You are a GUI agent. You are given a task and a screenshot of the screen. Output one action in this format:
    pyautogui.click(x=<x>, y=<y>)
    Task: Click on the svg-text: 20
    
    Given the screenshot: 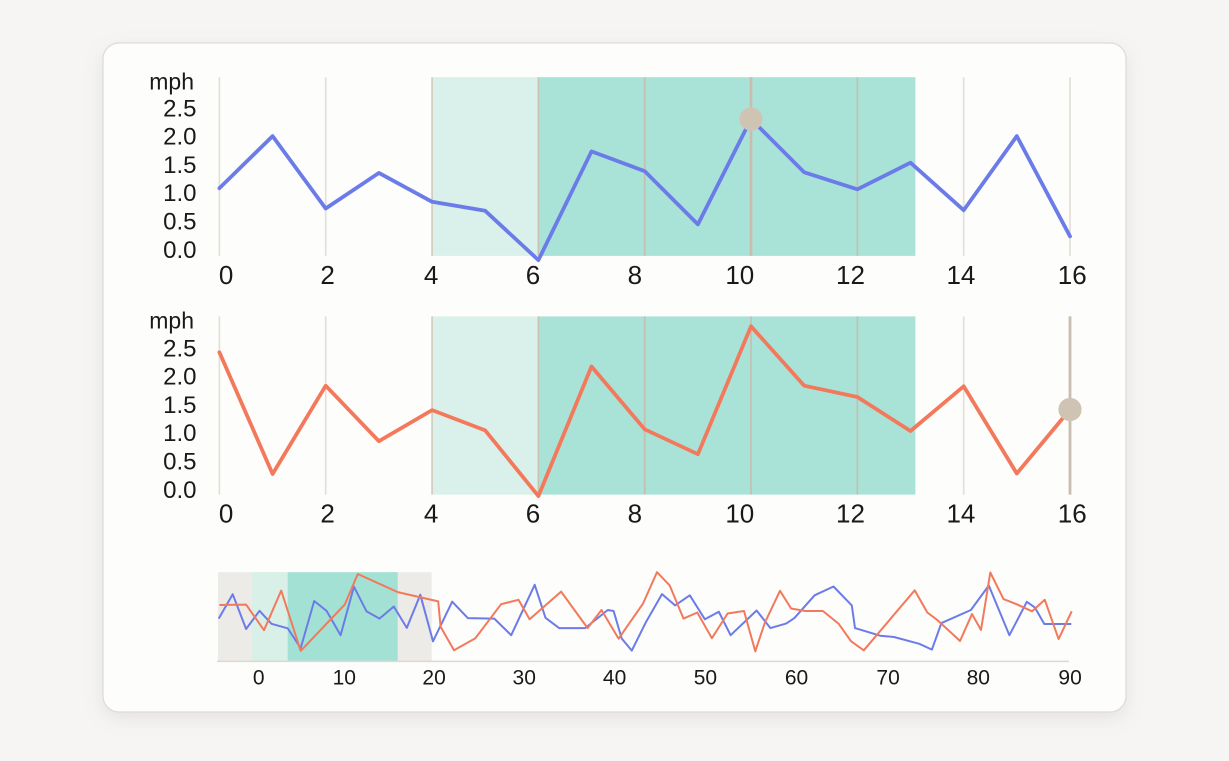 What is the action you would take?
    pyautogui.click(x=433, y=678)
    